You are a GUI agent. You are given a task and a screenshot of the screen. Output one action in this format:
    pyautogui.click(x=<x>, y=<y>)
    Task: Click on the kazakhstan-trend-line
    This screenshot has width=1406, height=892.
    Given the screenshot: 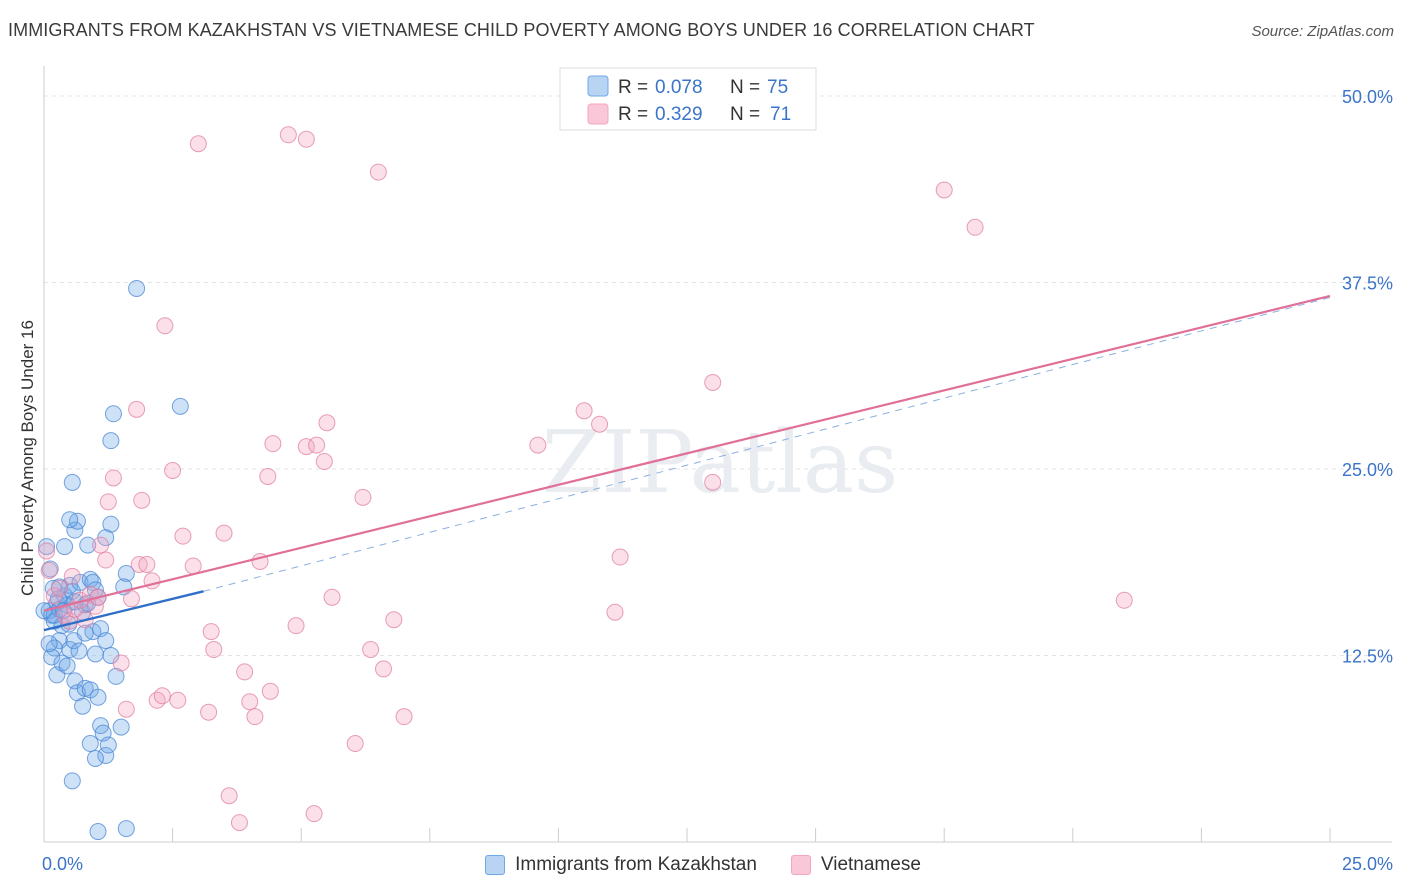 What is the action you would take?
    pyautogui.click(x=123, y=611)
    